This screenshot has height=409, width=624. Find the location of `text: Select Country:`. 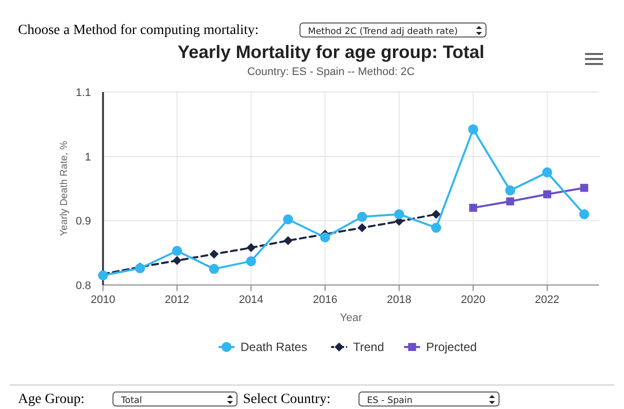

text: Select Country: is located at coordinates (286, 399).